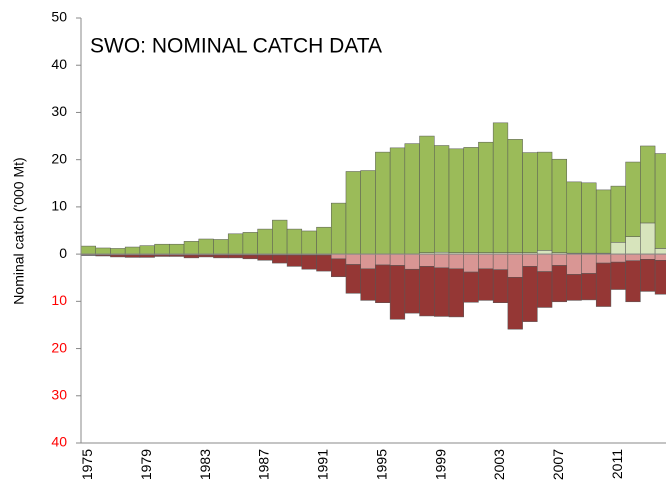 This screenshot has height=495, width=666. What do you see at coordinates (63, 253) in the screenshot?
I see `y-tick-label: 0` at bounding box center [63, 253].